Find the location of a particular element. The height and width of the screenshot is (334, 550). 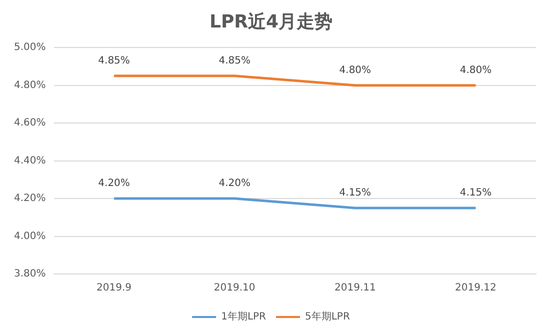

y-tick-label: 4.00% is located at coordinates (30, 236).